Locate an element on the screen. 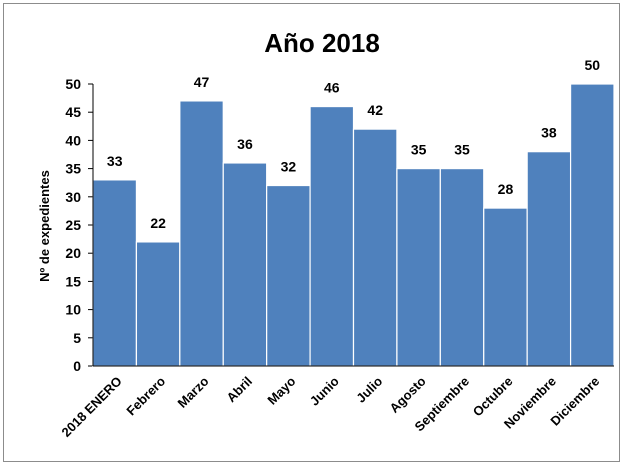 This screenshot has width=624, height=465. x-tick-label: Agosto is located at coordinates (407, 394).